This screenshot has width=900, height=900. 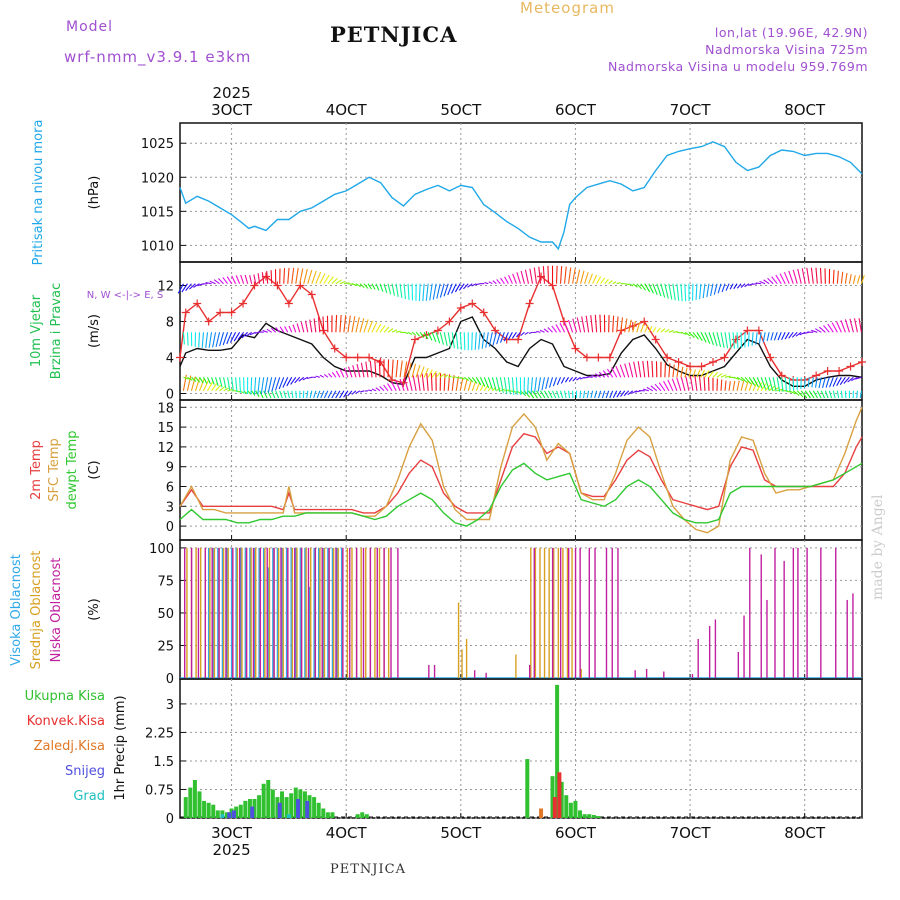 What do you see at coordinates (805, 110) in the screenshot?
I see `top-tick-label-8OCT: 8OCT` at bounding box center [805, 110].